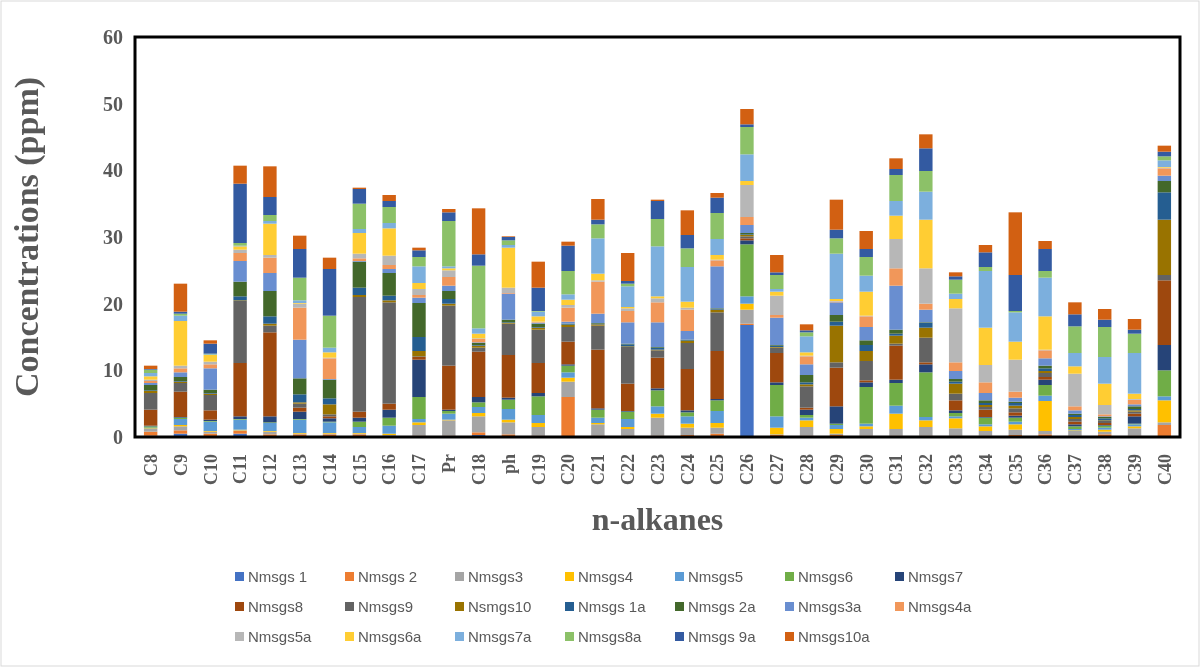 Image resolution: width=1200 pixels, height=667 pixels. I want to click on x-tick-label: C27, so click(777, 469).